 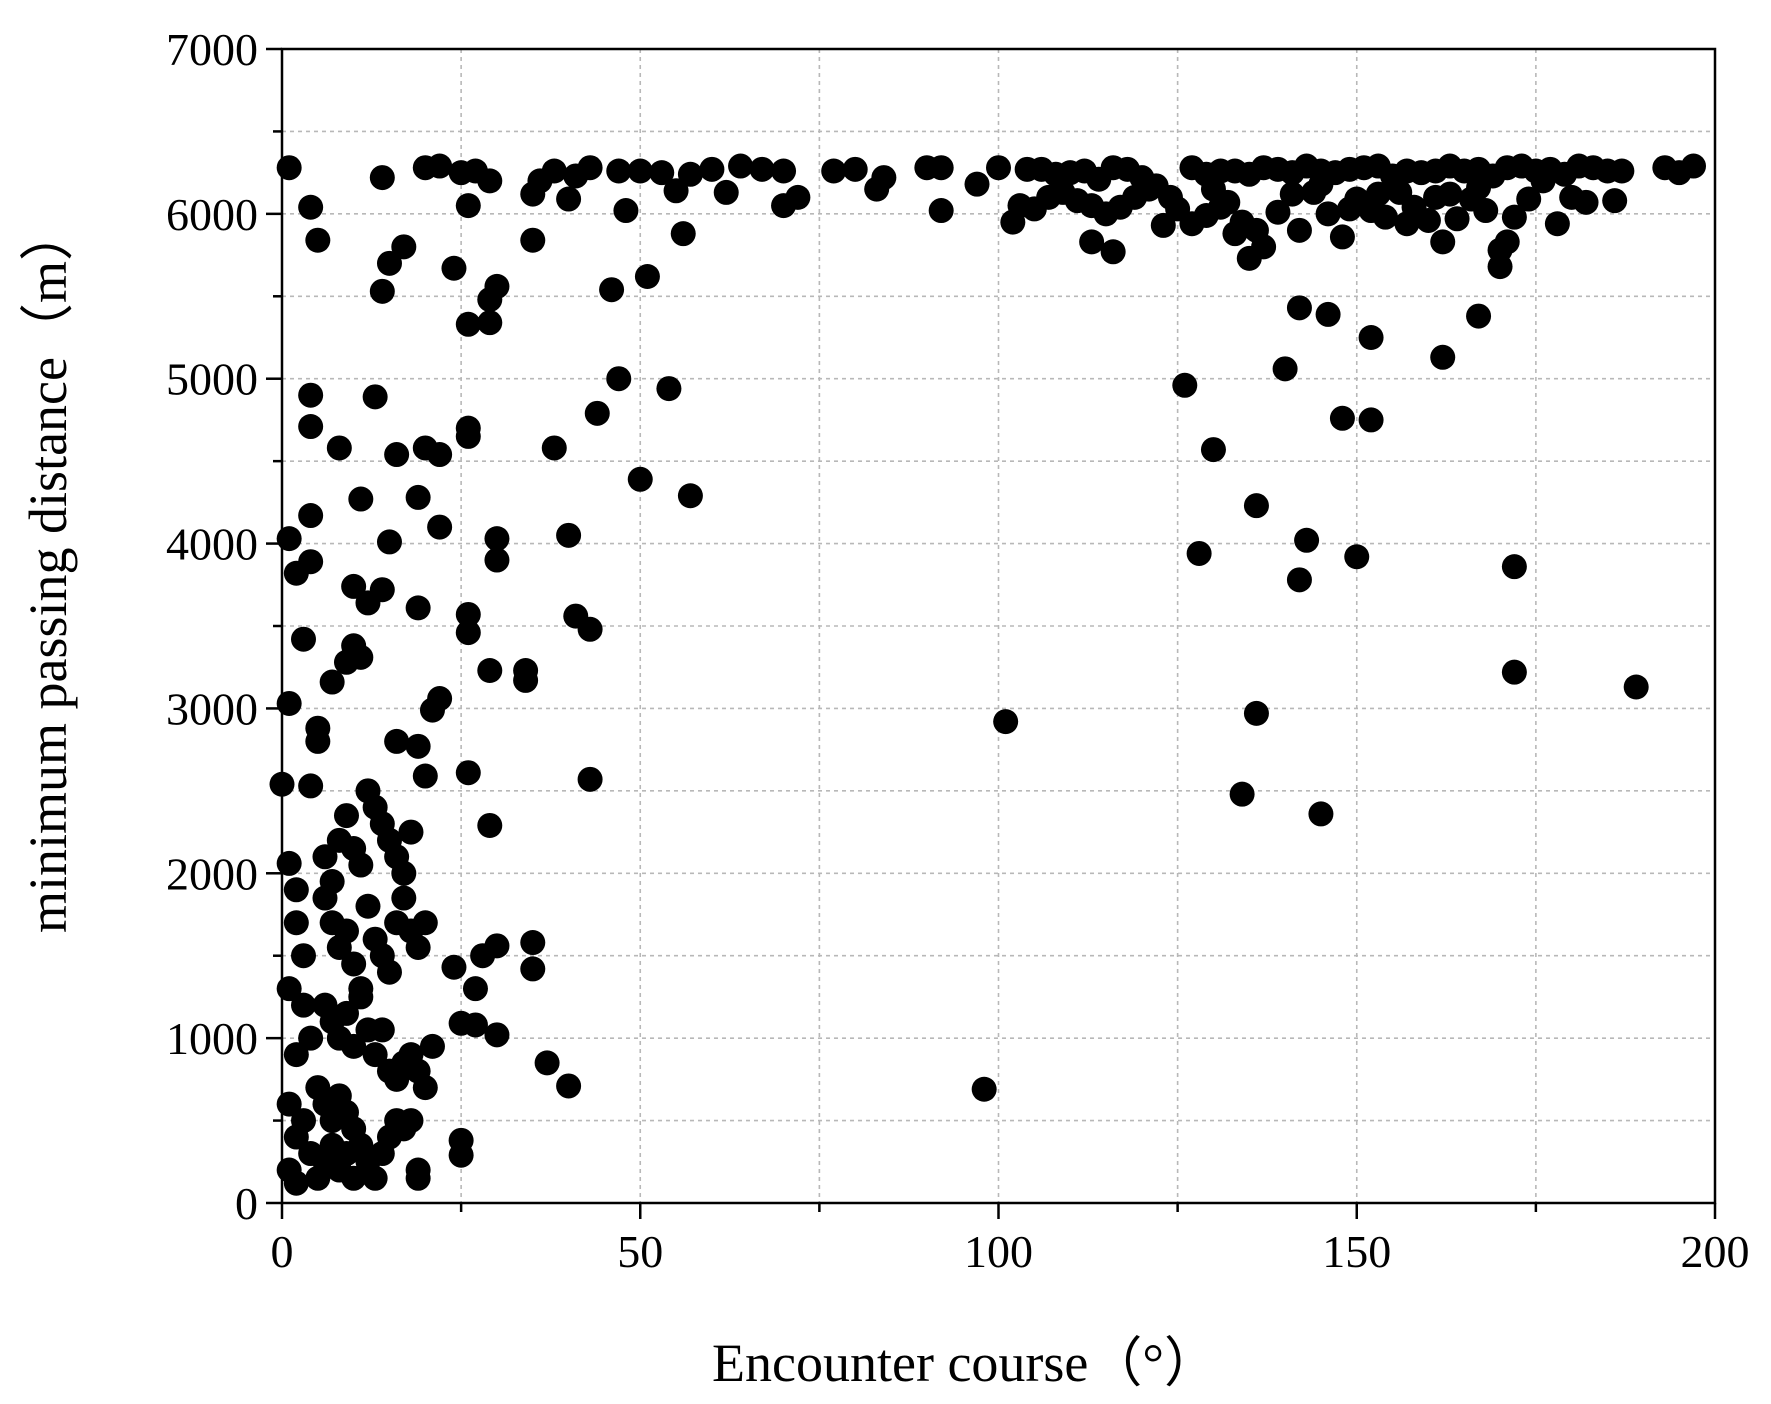 I want to click on x-tick-label: 100, so click(x=998, y=1251).